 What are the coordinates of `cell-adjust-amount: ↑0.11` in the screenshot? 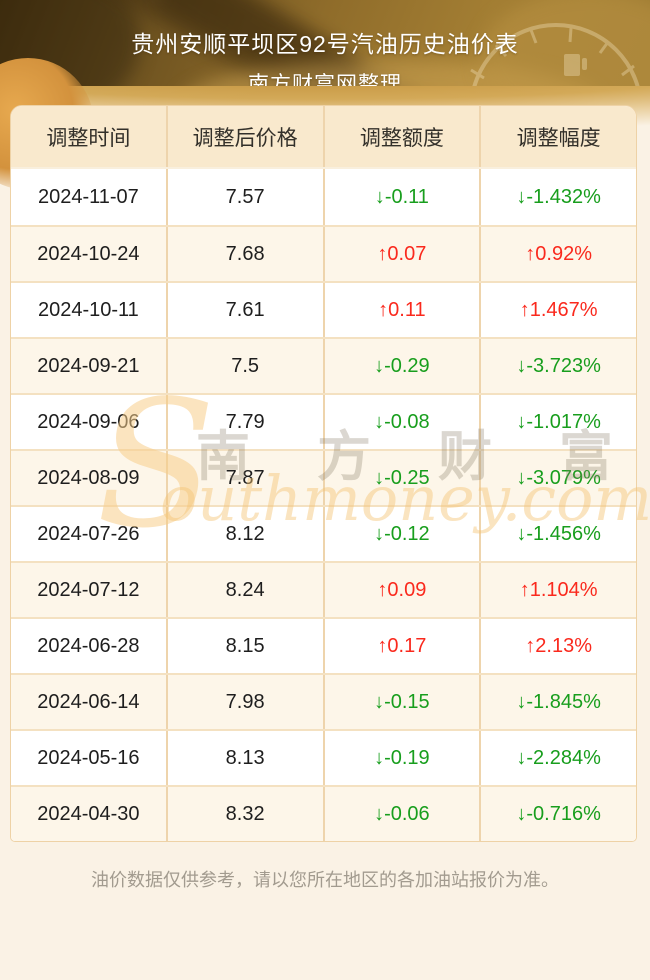 It's located at (403, 310).